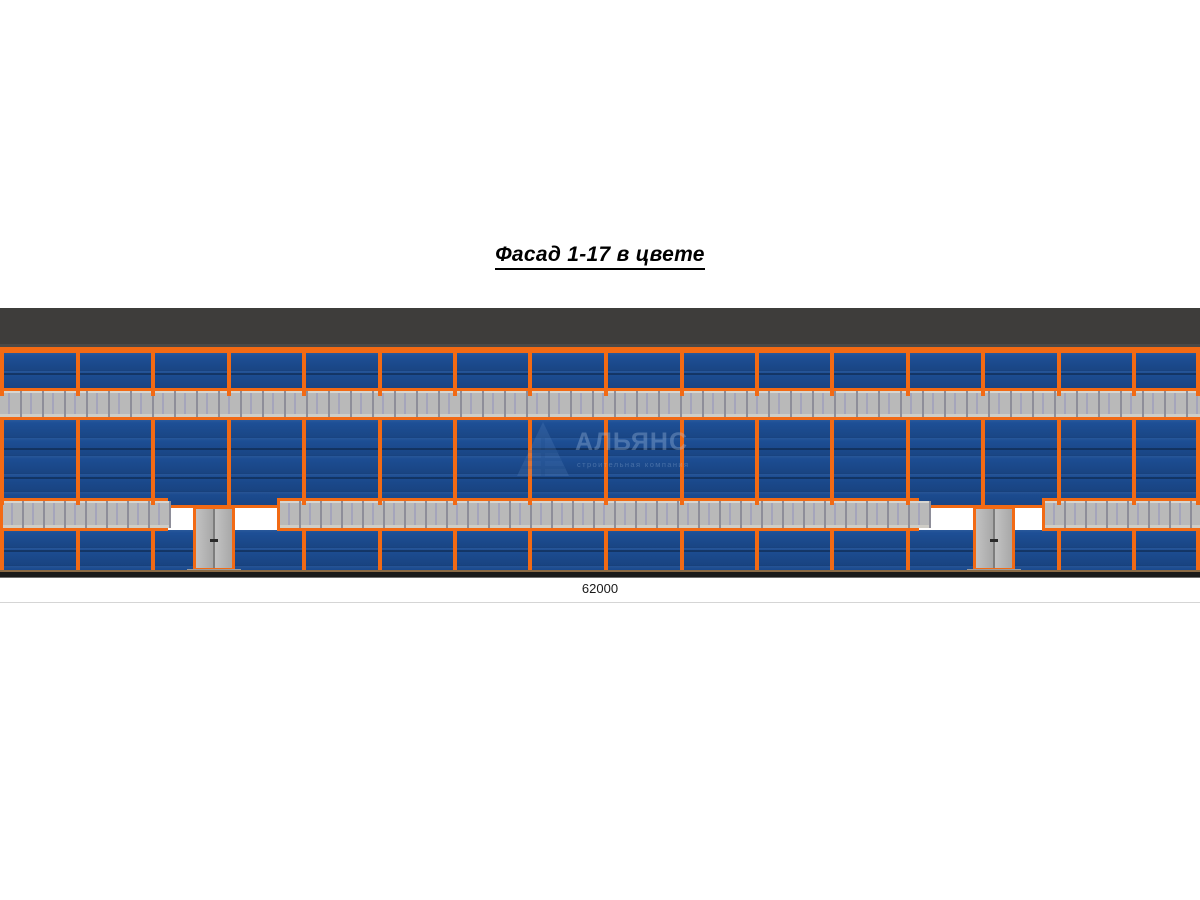 The width and height of the screenshot is (1200, 900). Describe the element at coordinates (600, 574) in the screenshot. I see `base-plinth` at that location.